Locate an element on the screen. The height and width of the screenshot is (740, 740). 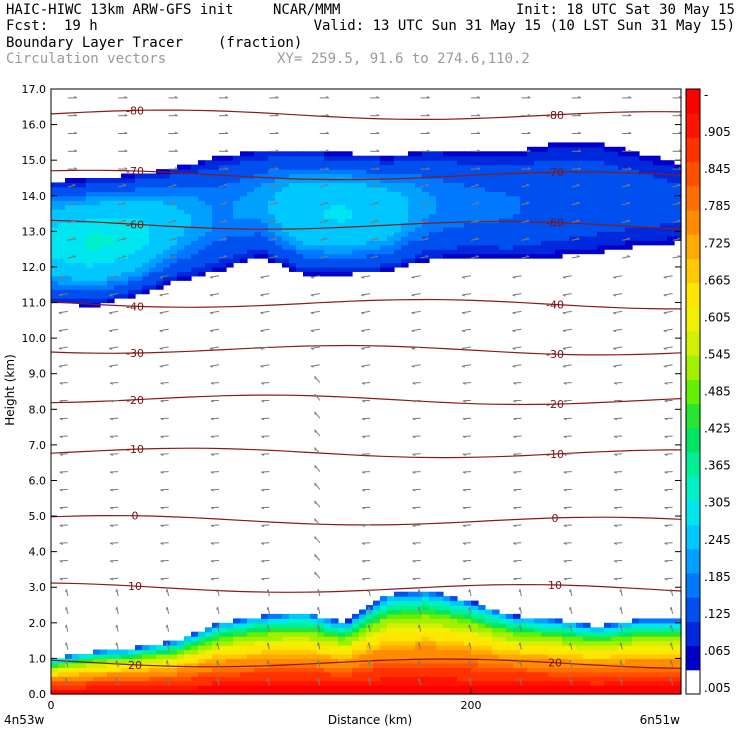
temperature-contour is located at coordinates (366, 663).